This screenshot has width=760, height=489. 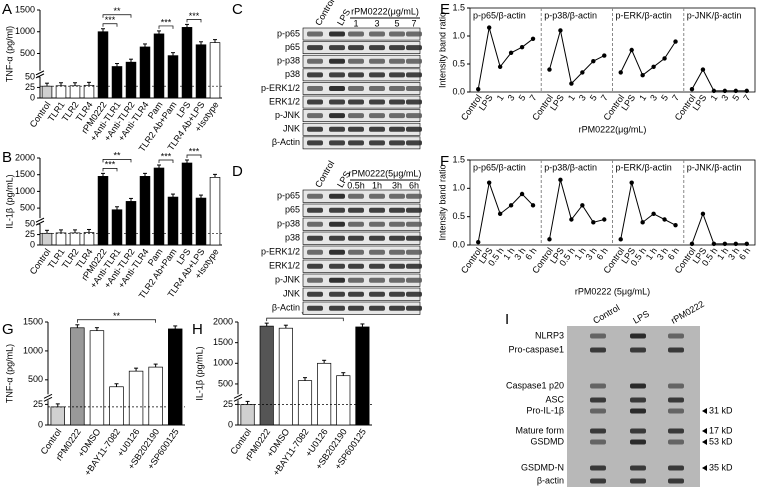 What do you see at coordinates (7, 9) in the screenshot?
I see `panel-letter: A` at bounding box center [7, 9].